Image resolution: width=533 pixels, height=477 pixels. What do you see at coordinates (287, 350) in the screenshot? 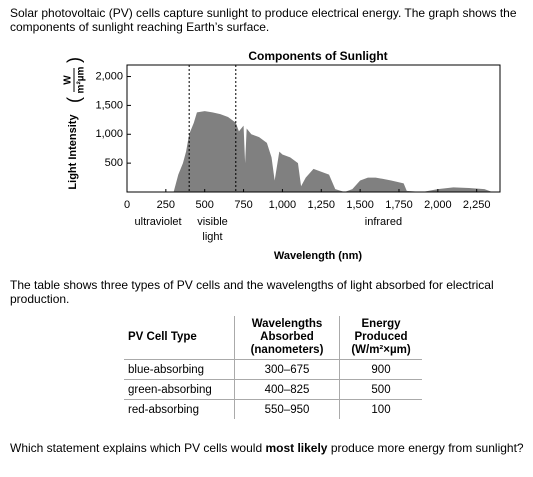
I see `header-text: (nanometers)` at bounding box center [287, 350].